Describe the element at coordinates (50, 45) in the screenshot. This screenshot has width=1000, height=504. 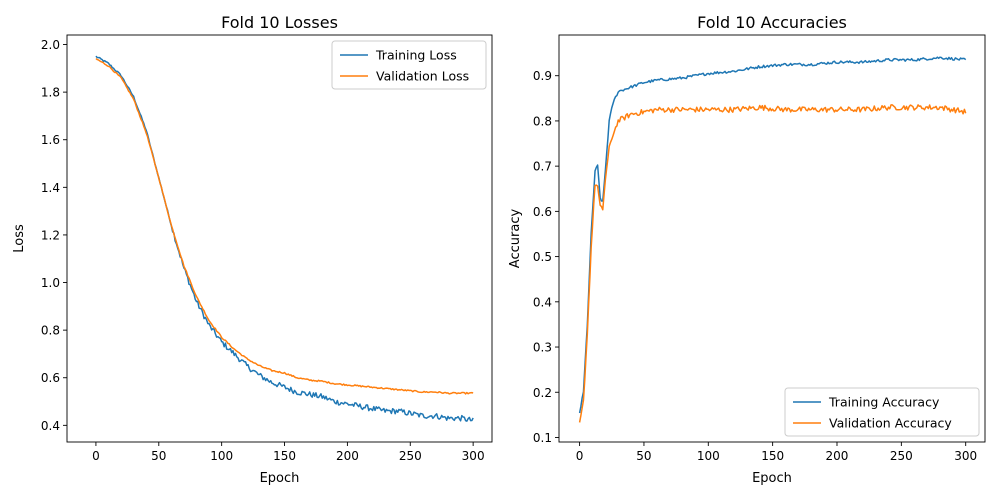
I see `loss-y-tick-label: 2.0` at that location.